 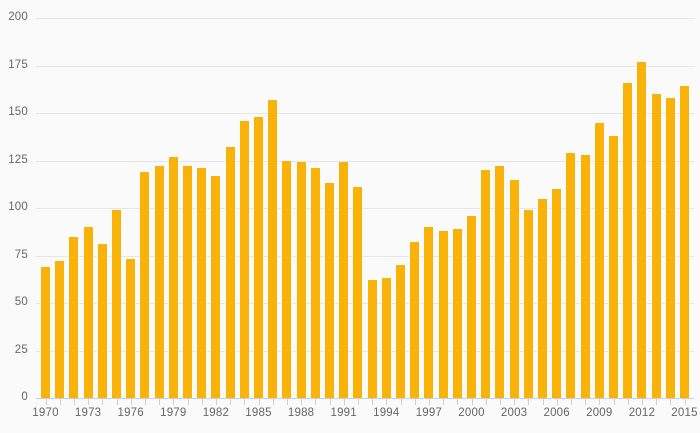 What do you see at coordinates (514, 413) in the screenshot?
I see `x-axis-tick-label: 2003` at bounding box center [514, 413].